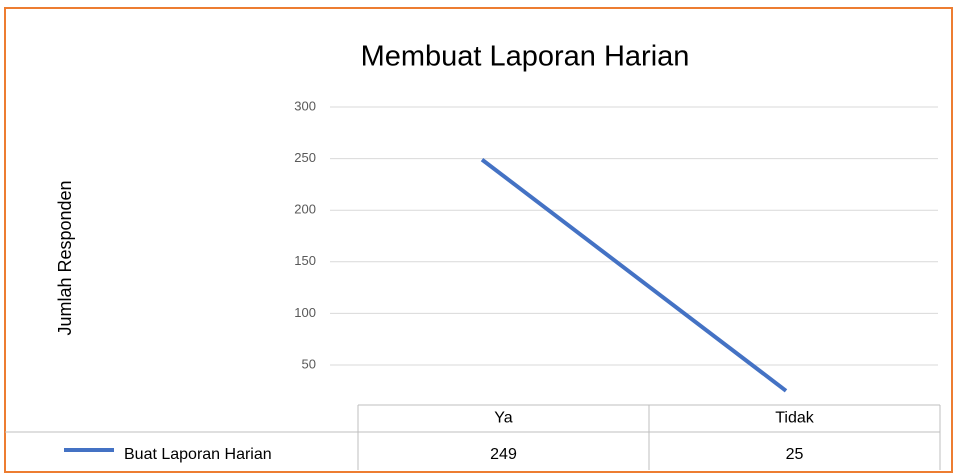 This screenshot has height=475, width=958. Describe the element at coordinates (198, 454) in the screenshot. I see `legend-label: Buat Laporan Harian` at that location.